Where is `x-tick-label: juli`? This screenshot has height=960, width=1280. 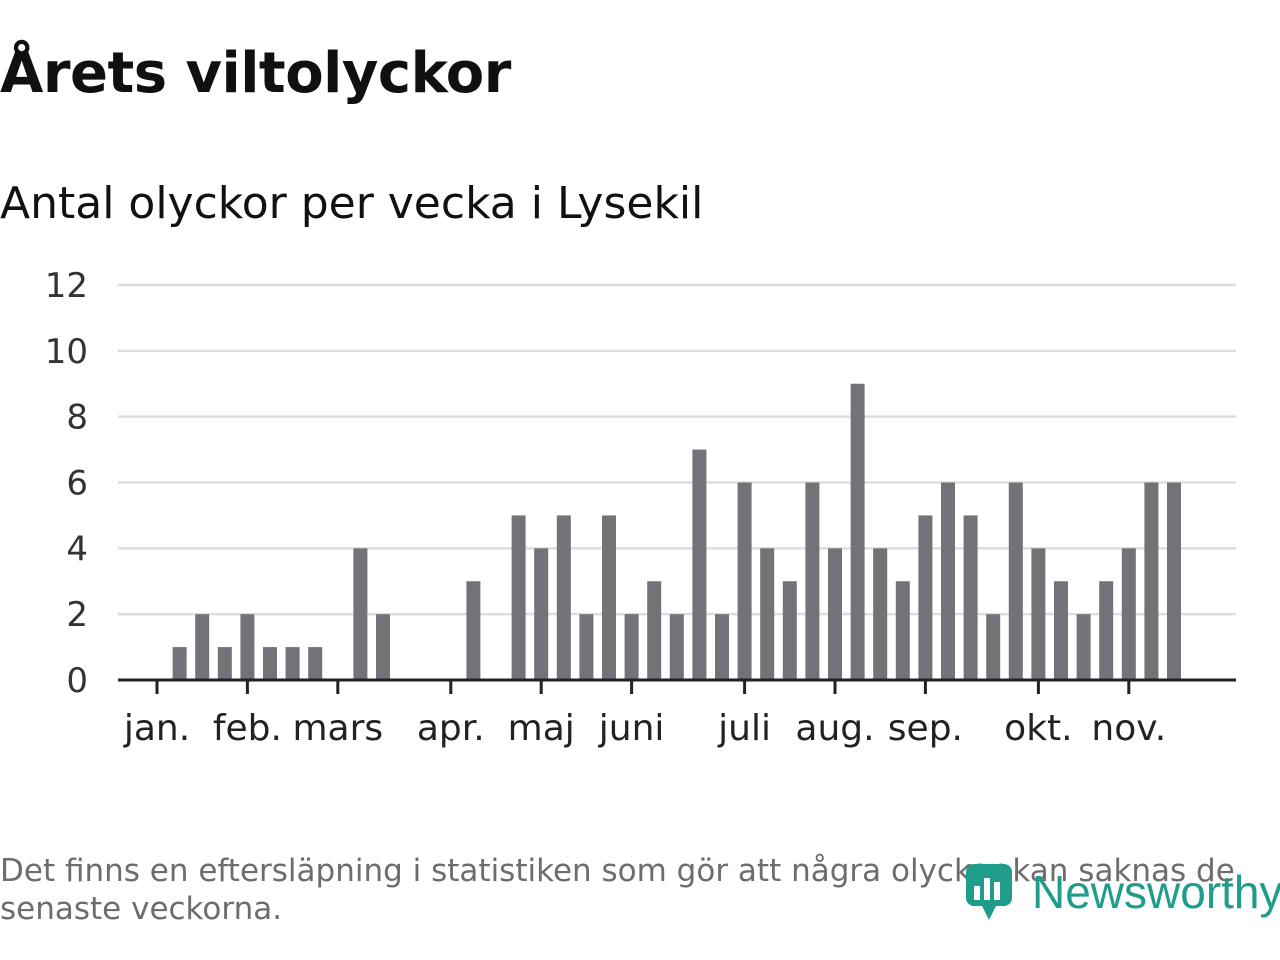
x-tick-label: juli is located at coordinates (744, 728).